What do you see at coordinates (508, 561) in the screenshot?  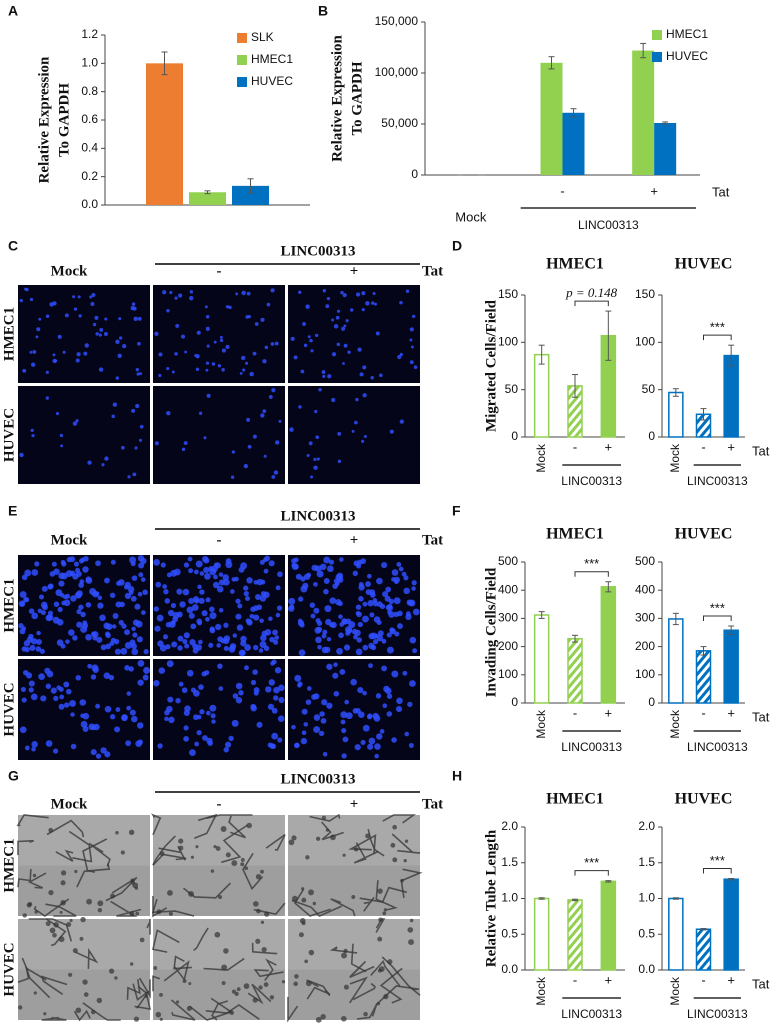 I see `y-tick-label: 500` at bounding box center [508, 561].